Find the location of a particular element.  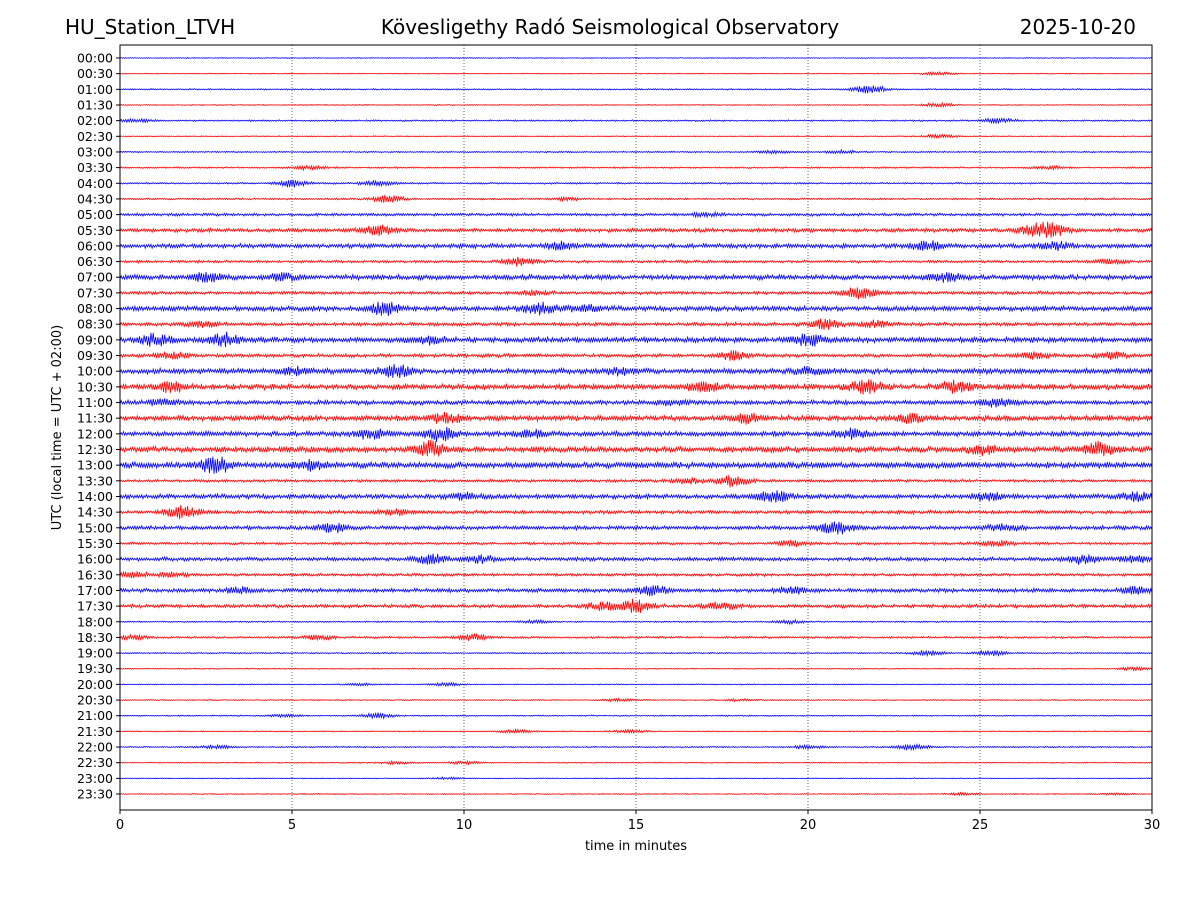

trace-05:30 is located at coordinates (636, 229).